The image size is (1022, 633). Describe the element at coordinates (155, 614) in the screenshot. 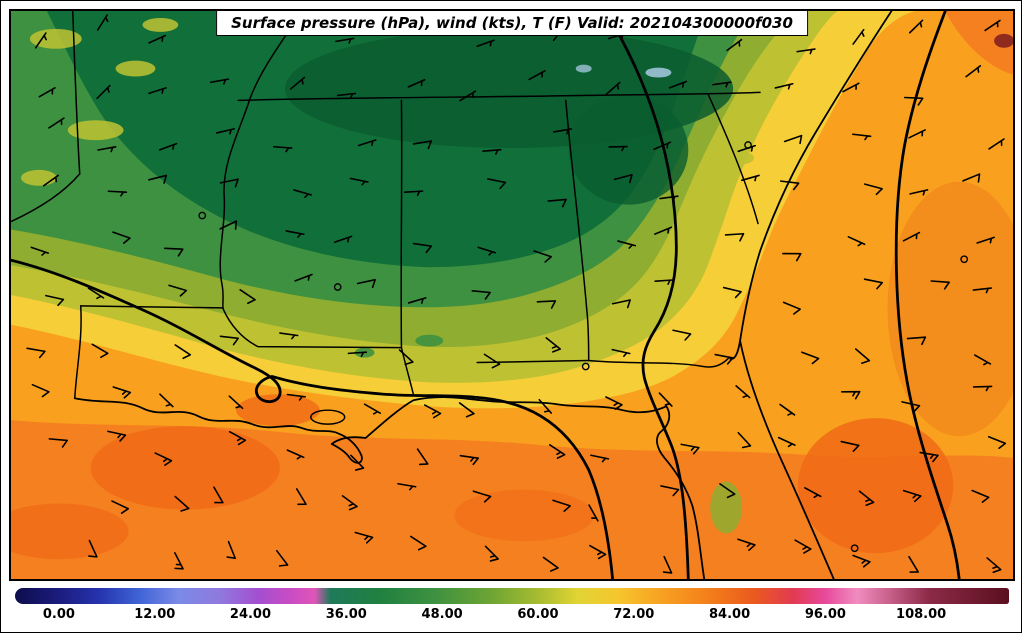

I see `colorbar-tick-label: 12.00` at that location.